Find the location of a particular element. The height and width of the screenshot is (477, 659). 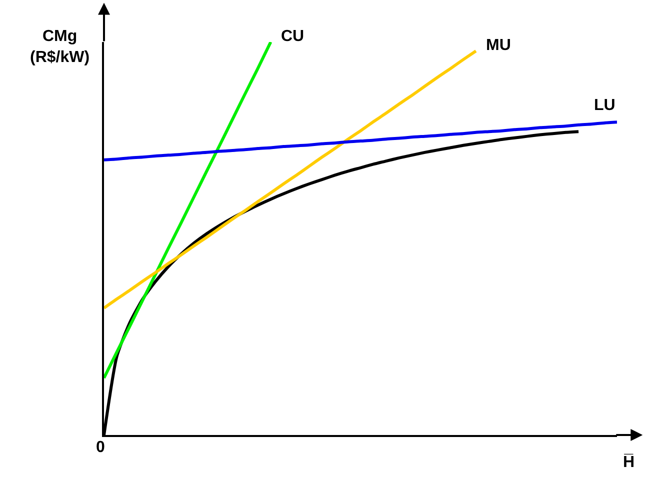

series-label: CU is located at coordinates (292, 36).